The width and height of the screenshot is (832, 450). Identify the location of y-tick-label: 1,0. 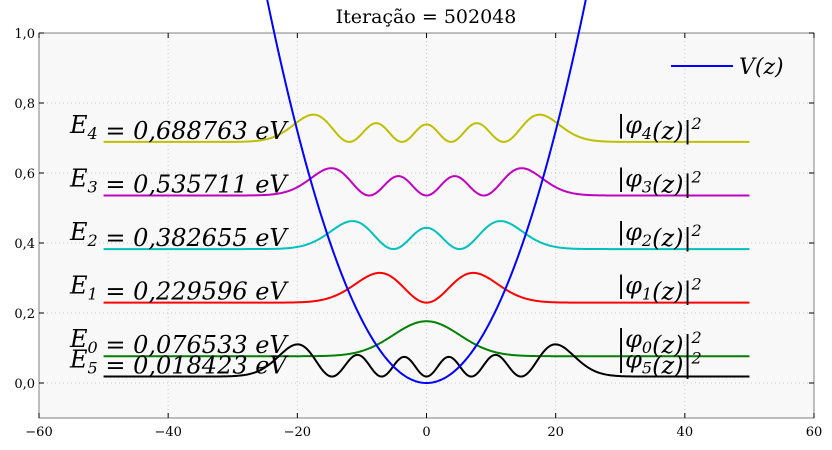
(24, 34).